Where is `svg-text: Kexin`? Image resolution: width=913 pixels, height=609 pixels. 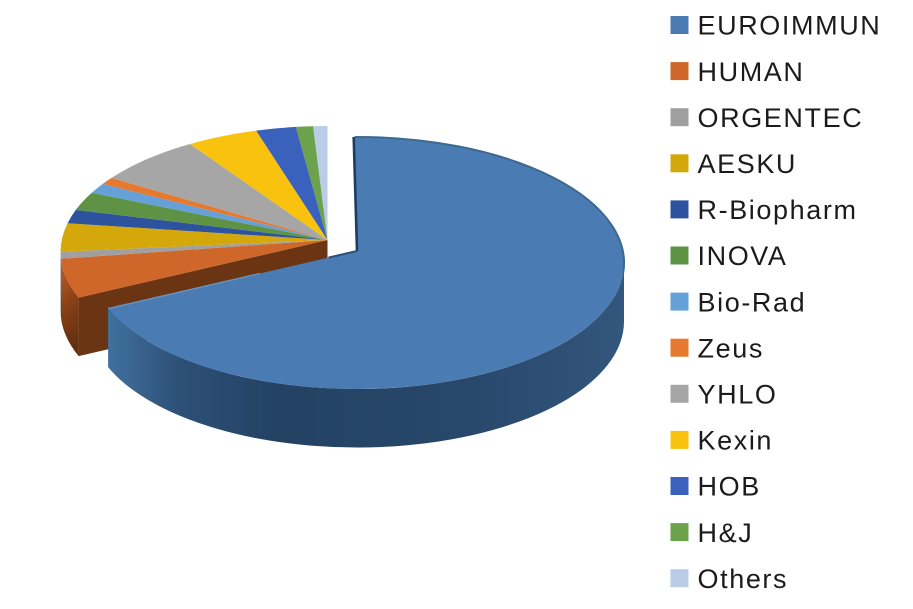
svg-text: Kexin is located at coordinates (736, 441).